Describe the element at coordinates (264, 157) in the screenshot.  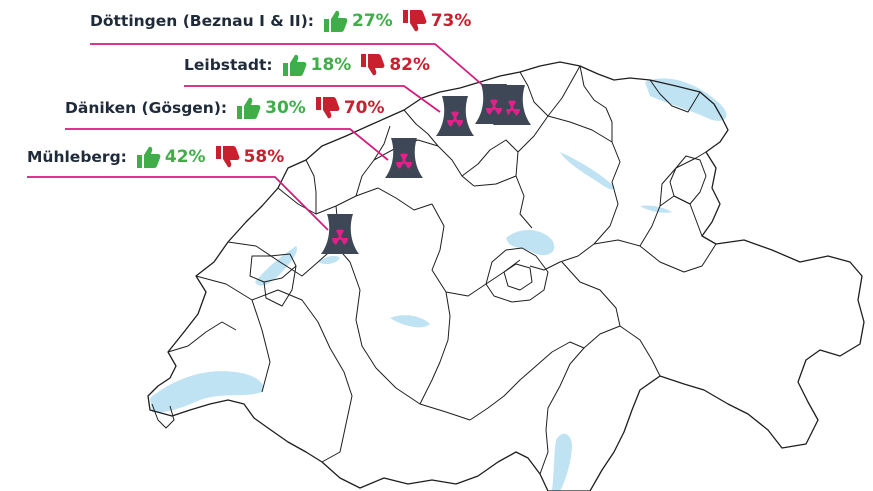
I see `no-percentage: 58%` at that location.